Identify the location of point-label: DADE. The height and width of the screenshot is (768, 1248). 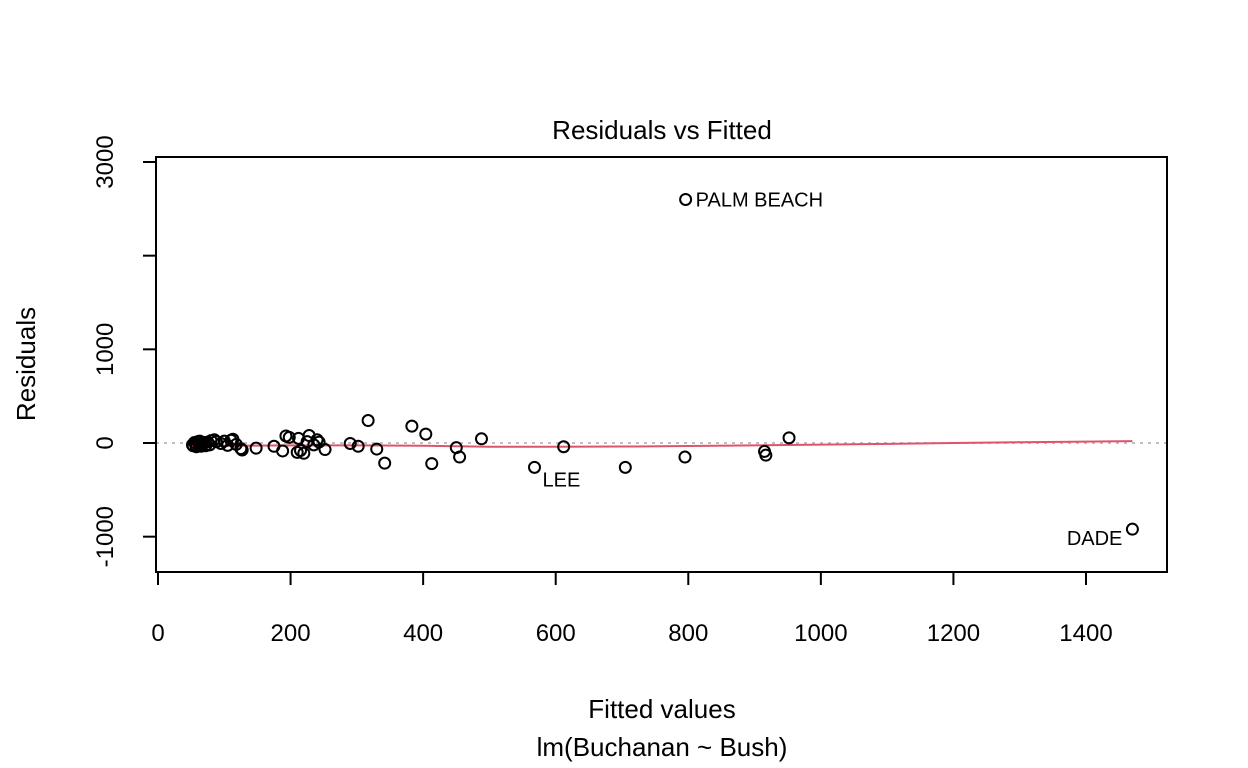
(1095, 539).